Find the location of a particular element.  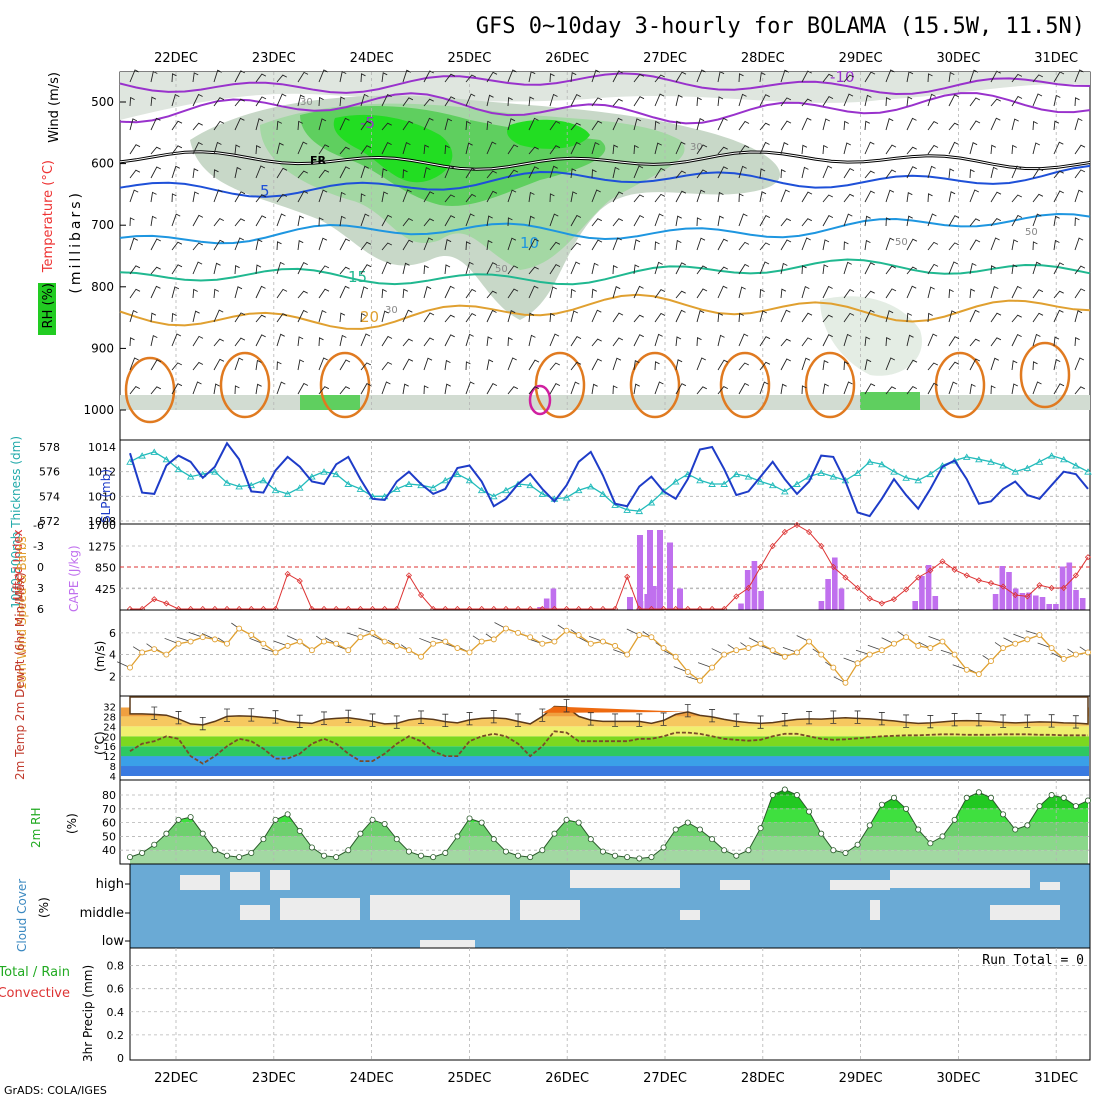

temp2m-tick-20: 20 is located at coordinates (109, 737).